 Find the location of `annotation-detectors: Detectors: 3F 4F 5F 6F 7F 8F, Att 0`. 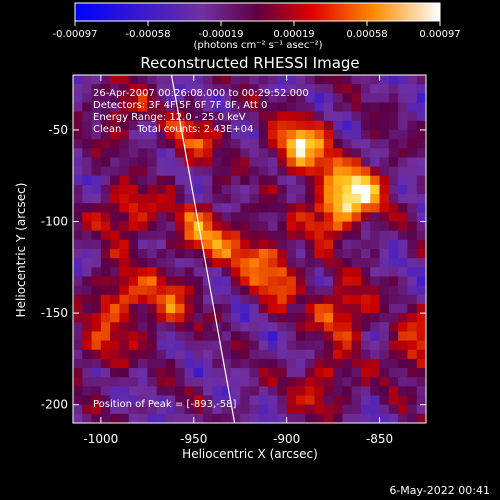

annotation-detectors: Detectors: 3F 4F 5F 6F 7F 8F, Att 0 is located at coordinates (180, 105).